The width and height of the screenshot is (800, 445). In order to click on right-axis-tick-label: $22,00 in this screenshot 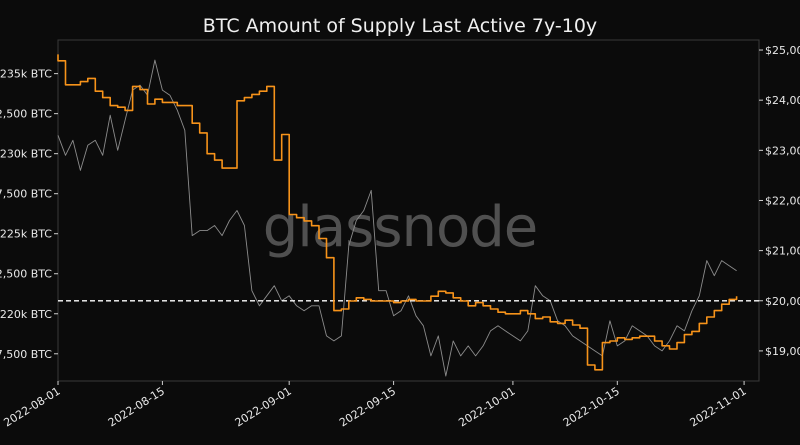, I will do `click(782, 200)`.